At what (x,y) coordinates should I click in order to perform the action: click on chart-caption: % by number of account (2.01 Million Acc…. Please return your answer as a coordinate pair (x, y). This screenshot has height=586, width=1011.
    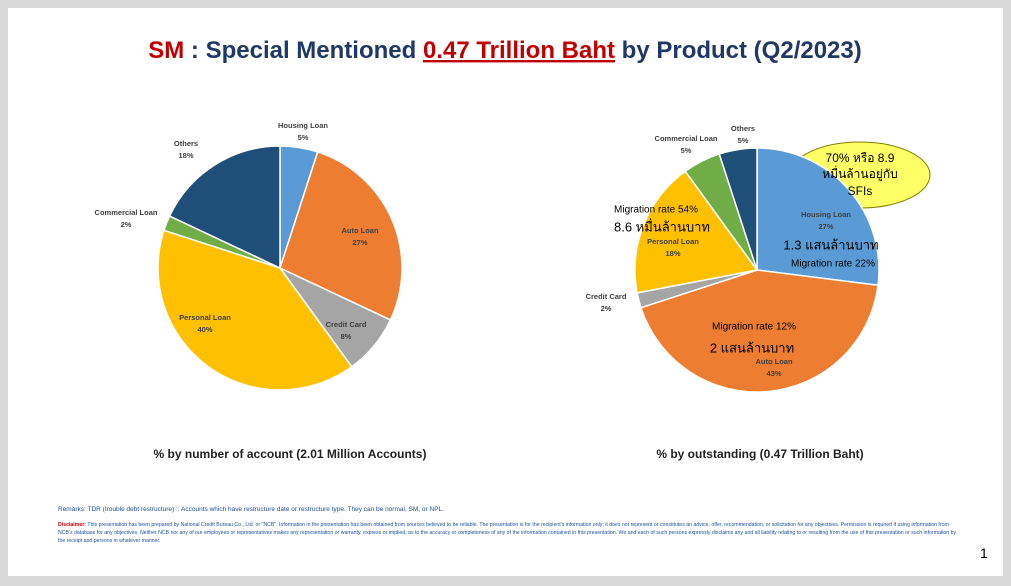
    Looking at the image, I should click on (290, 454).